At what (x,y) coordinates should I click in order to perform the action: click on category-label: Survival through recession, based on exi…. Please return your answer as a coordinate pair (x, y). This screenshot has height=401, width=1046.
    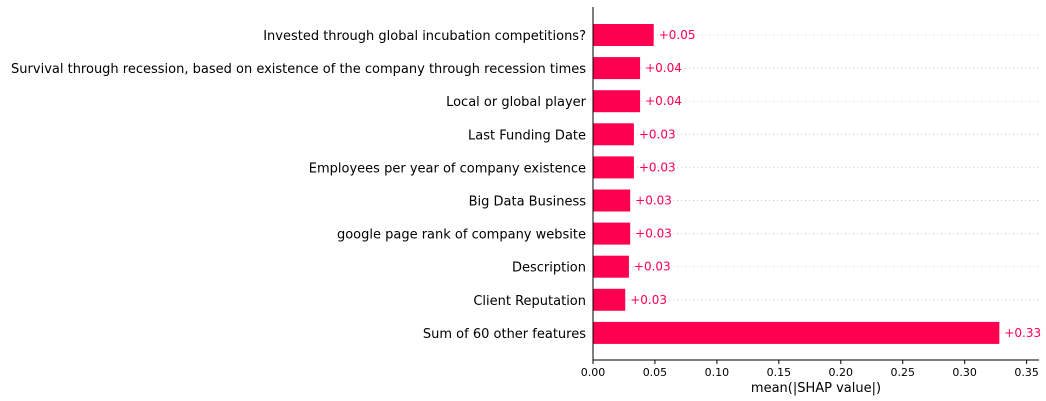
    Looking at the image, I should click on (298, 69).